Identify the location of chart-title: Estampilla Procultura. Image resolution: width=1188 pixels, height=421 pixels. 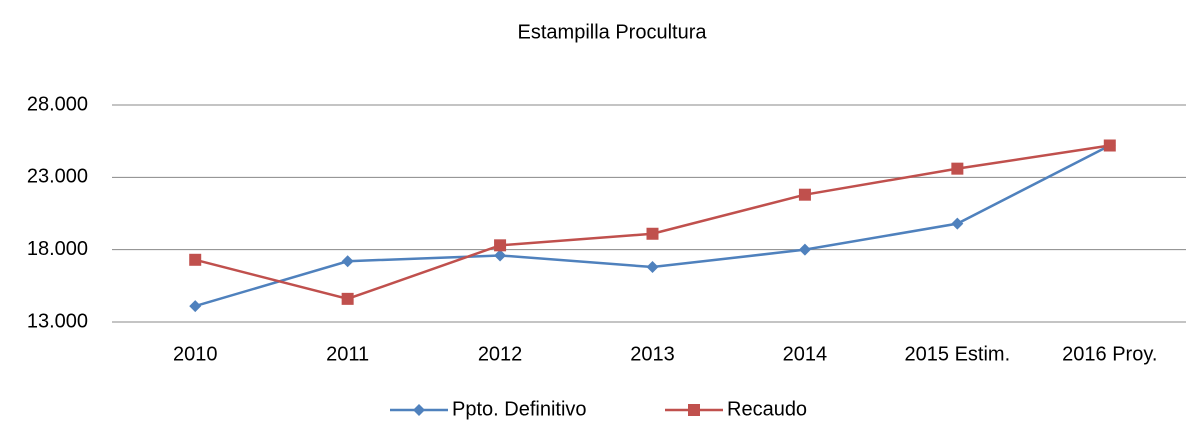
(613, 32).